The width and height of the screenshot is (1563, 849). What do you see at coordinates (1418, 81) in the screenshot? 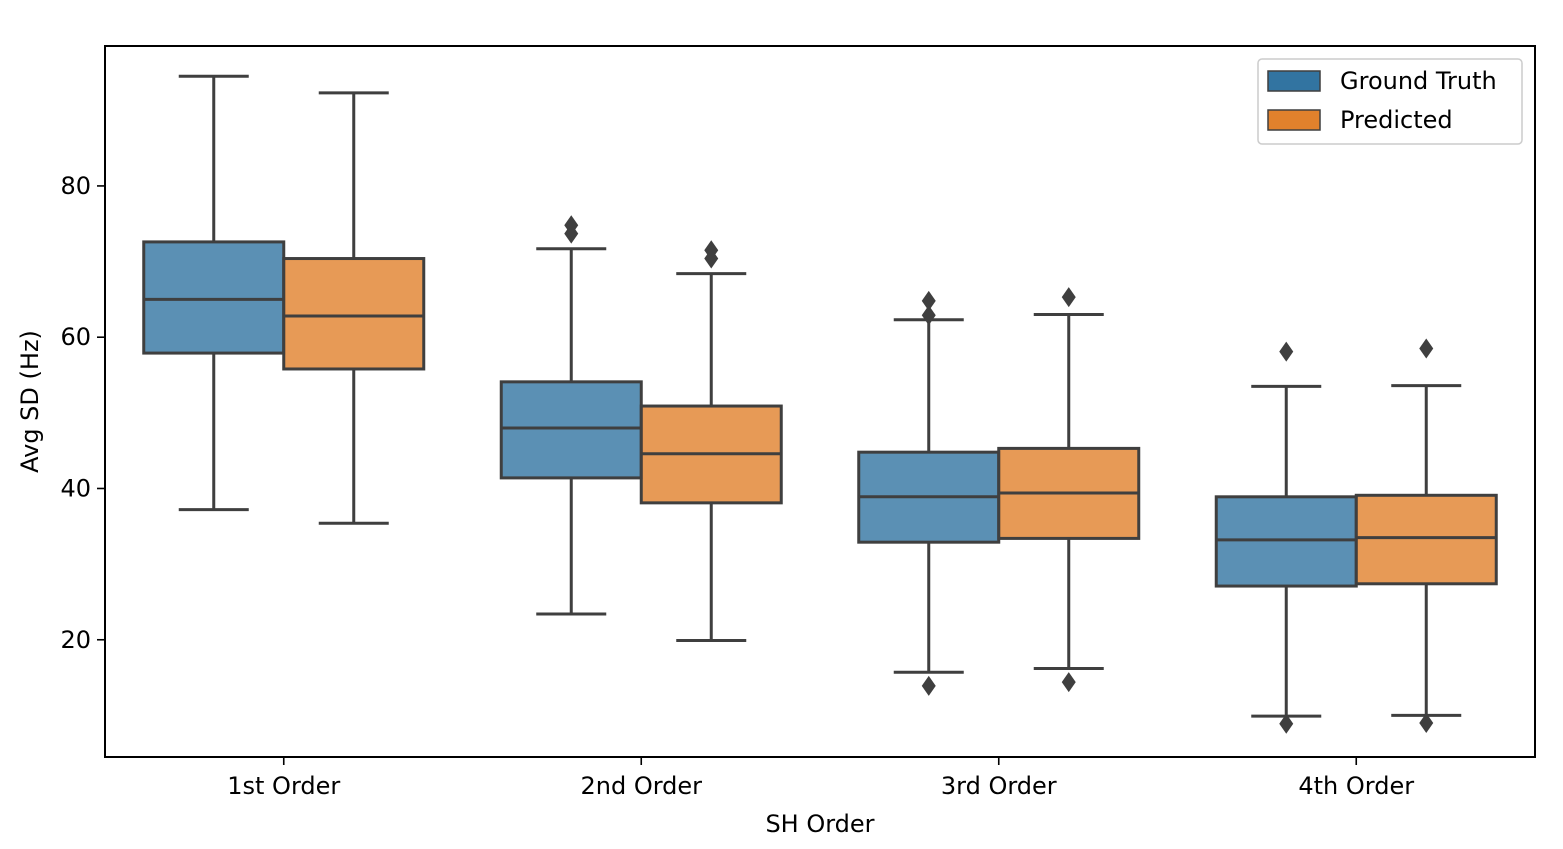
I see `legend-label: Ground Truth` at bounding box center [1418, 81].